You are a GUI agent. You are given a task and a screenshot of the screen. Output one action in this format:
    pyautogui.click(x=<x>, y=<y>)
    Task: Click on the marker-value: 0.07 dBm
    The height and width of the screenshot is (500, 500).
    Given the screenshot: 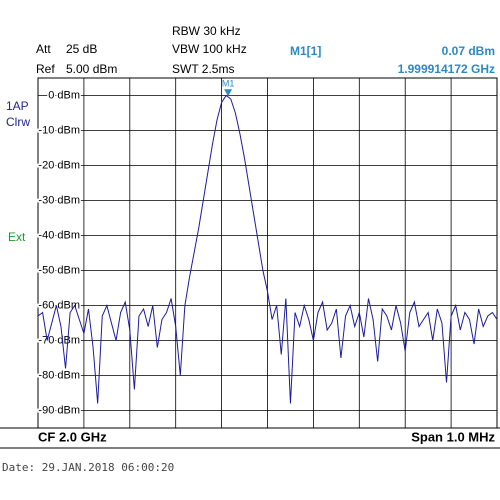 What is the action you would take?
    pyautogui.click(x=468, y=51)
    